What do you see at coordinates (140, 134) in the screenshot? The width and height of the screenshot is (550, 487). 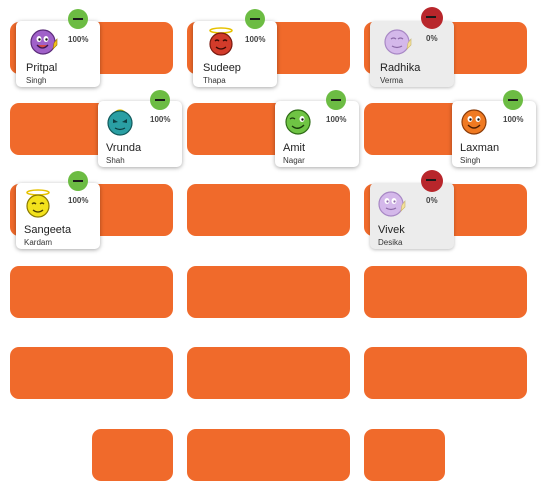 I see `student-card: Vrunda Shah` at bounding box center [140, 134].